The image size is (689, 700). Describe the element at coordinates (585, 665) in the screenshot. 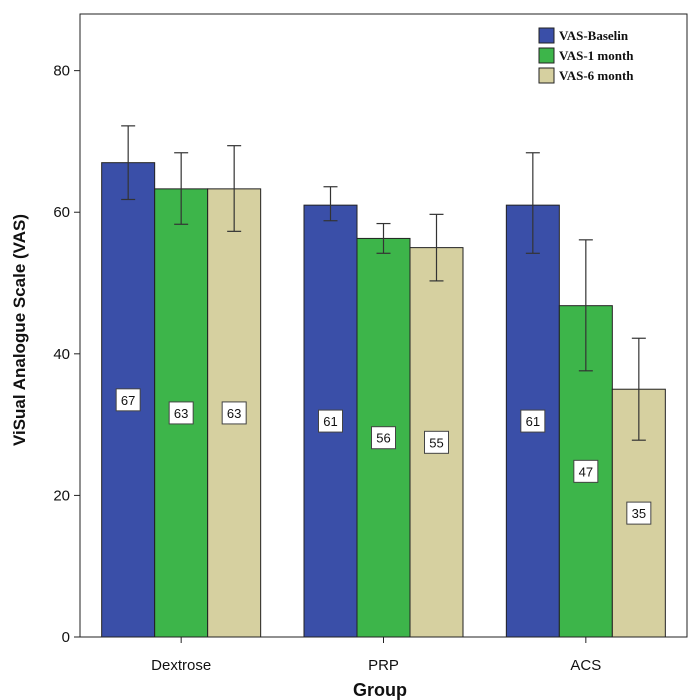

I see `x-tick-label: ACS` at that location.